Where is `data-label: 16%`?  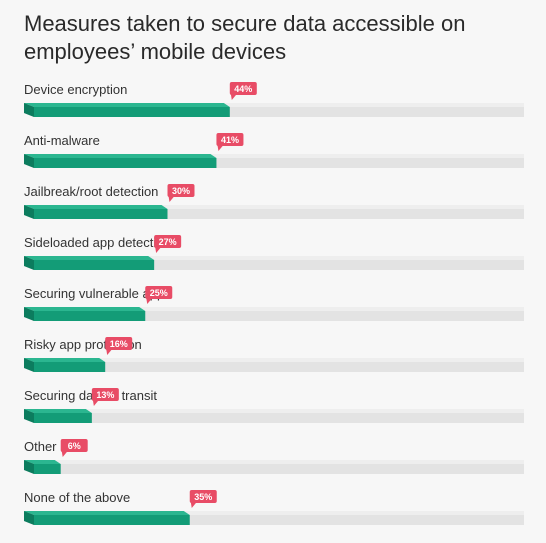 data-label: 16% is located at coordinates (119, 344).